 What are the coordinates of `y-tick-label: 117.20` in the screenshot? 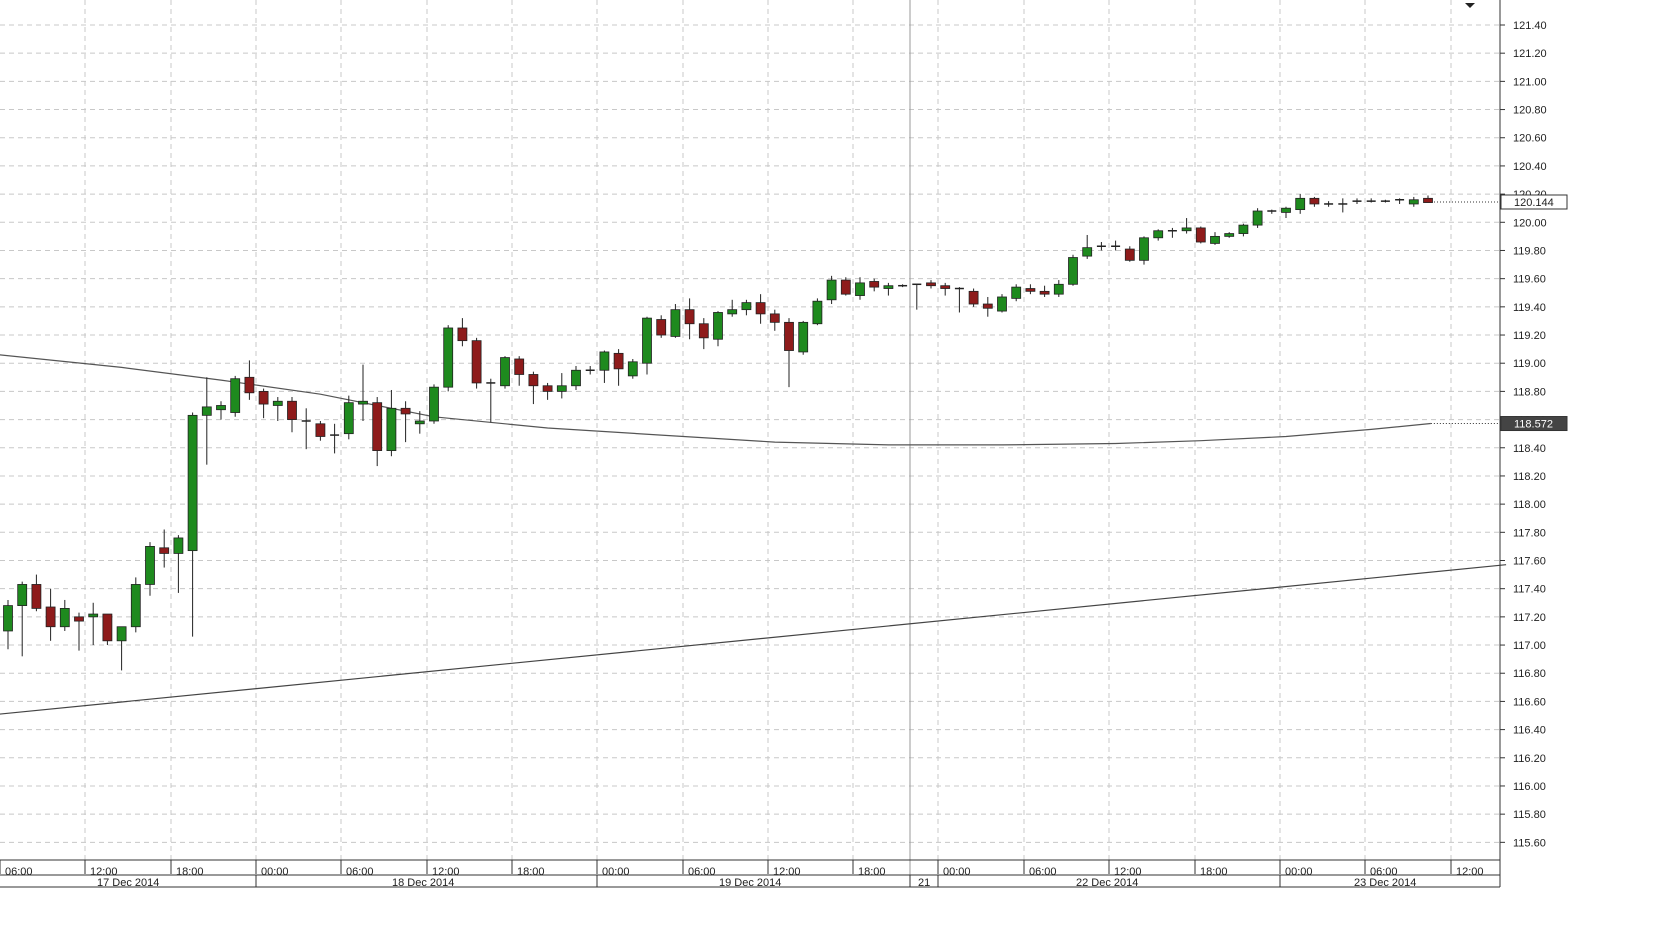 It's located at (1529, 618).